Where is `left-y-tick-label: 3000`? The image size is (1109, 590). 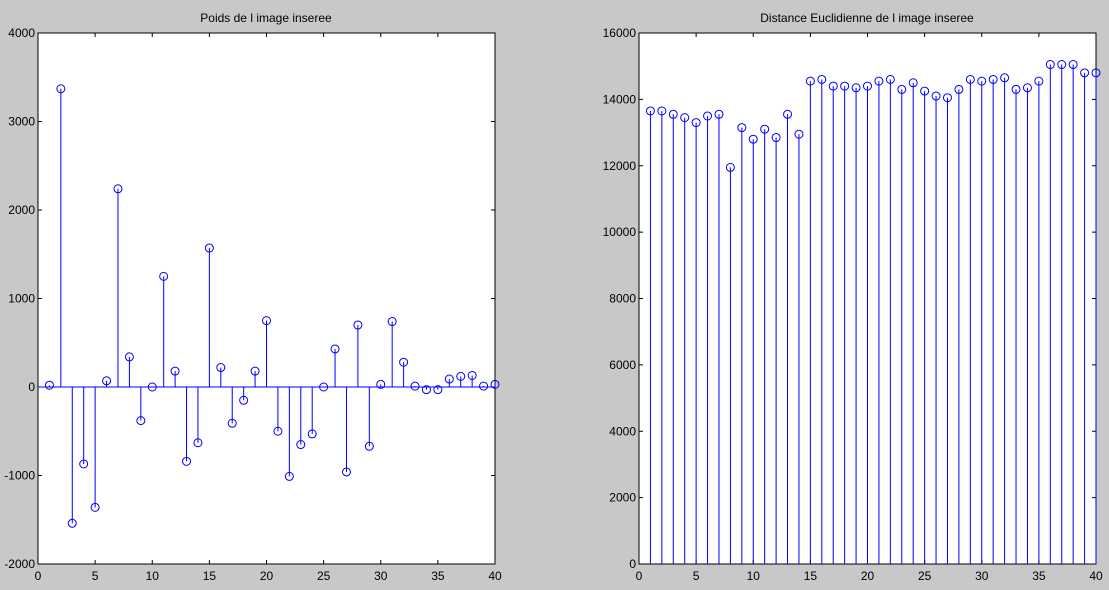 left-y-tick-label: 3000 is located at coordinates (21, 122).